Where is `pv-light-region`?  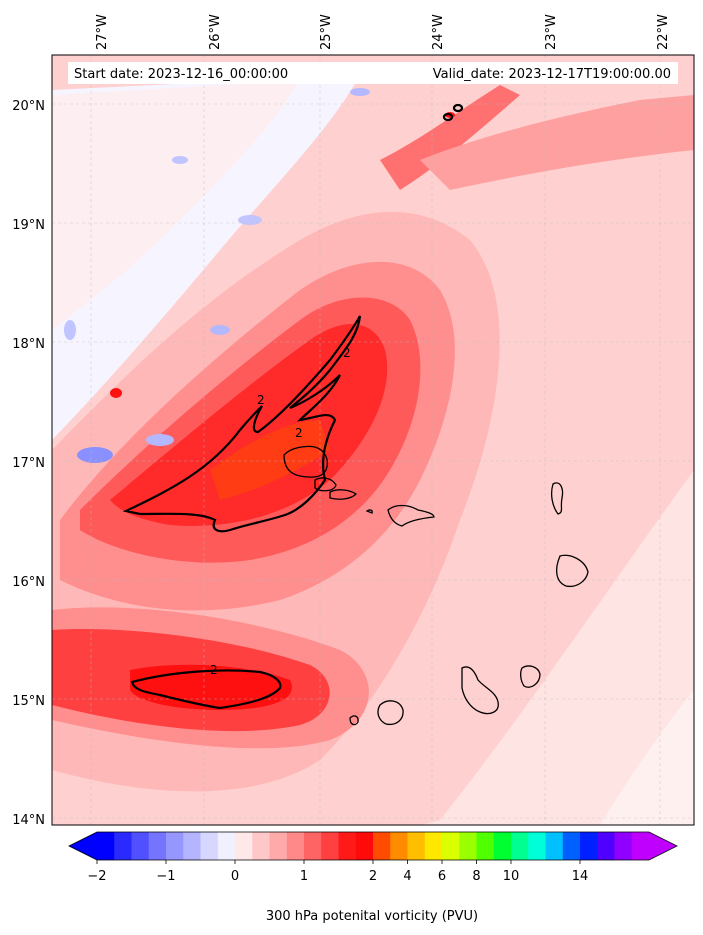 pv-light-region is located at coordinates (557, 647).